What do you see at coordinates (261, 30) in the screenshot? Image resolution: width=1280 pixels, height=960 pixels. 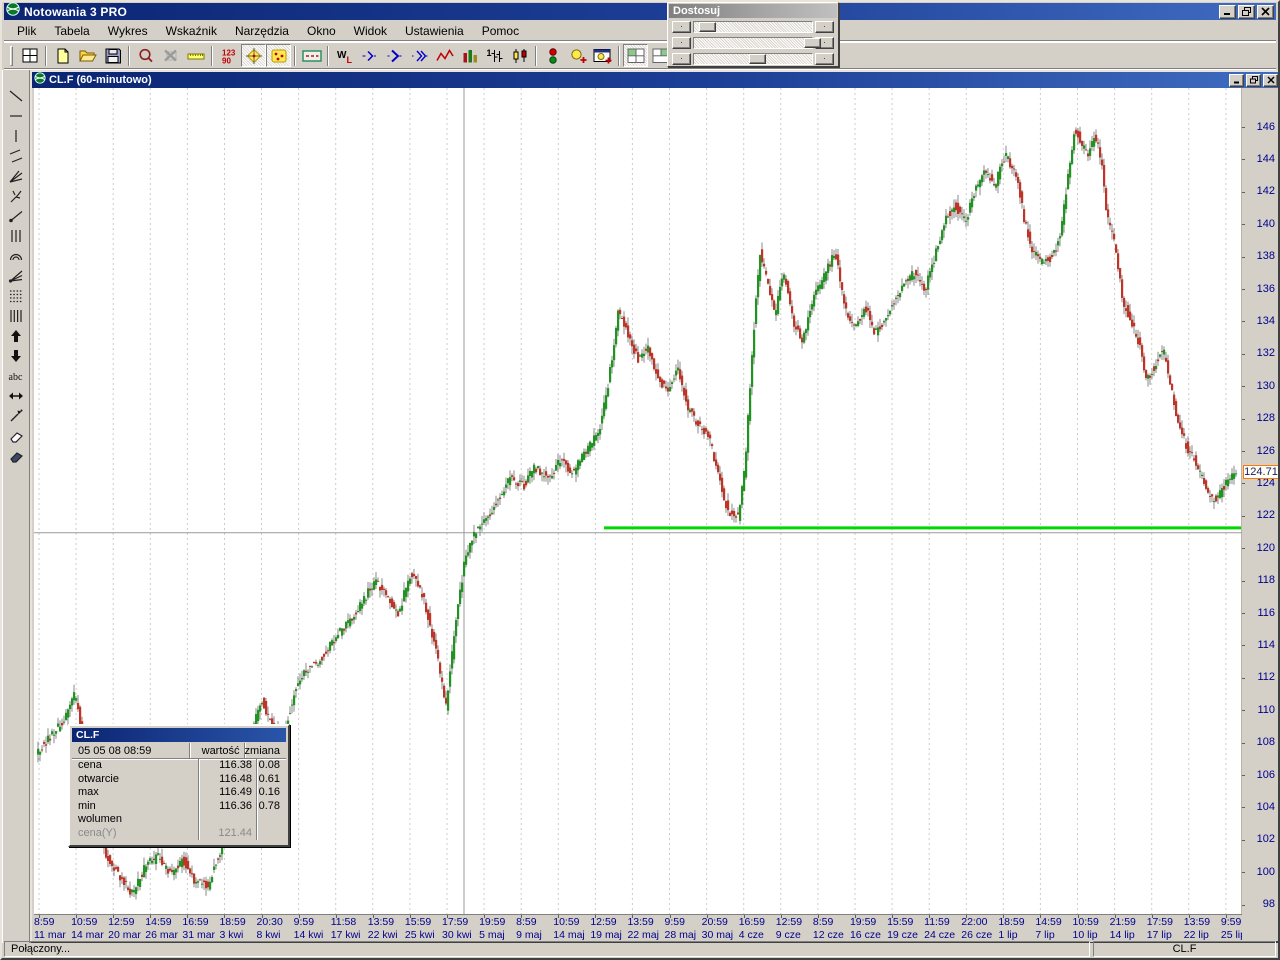 I see `menu-narz-dzia: Narzędzia` at bounding box center [261, 30].